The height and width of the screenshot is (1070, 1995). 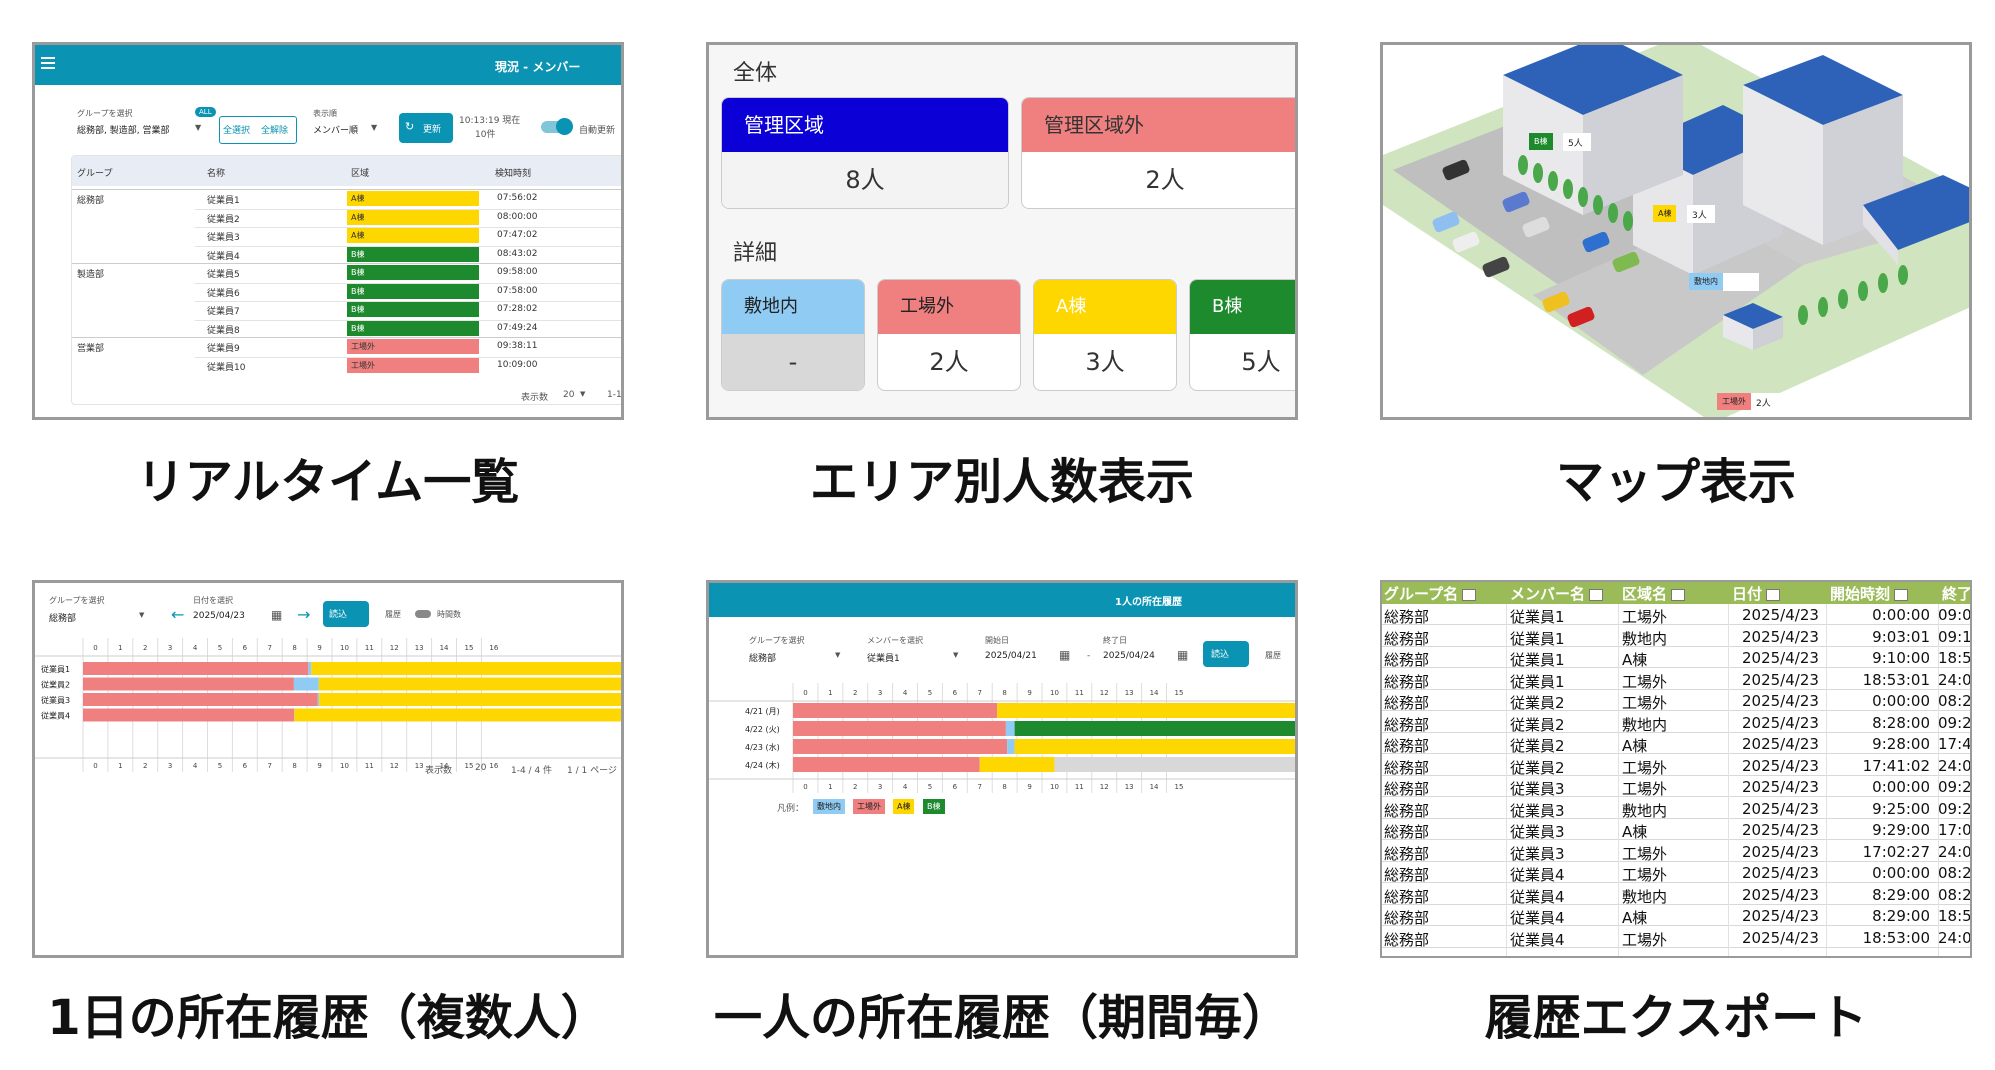 I want to click on sheet-cell: 18:53:00, so click(x=1896, y=937).